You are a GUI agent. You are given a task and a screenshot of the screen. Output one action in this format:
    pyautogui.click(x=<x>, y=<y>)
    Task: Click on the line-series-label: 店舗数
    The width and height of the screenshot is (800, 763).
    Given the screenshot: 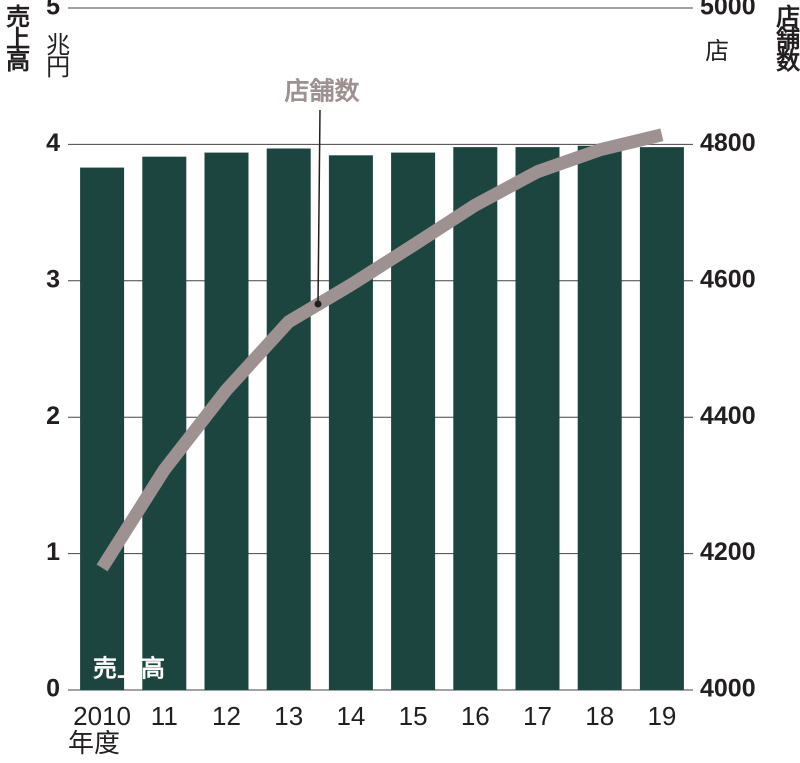 What is the action you would take?
    pyautogui.click(x=322, y=92)
    